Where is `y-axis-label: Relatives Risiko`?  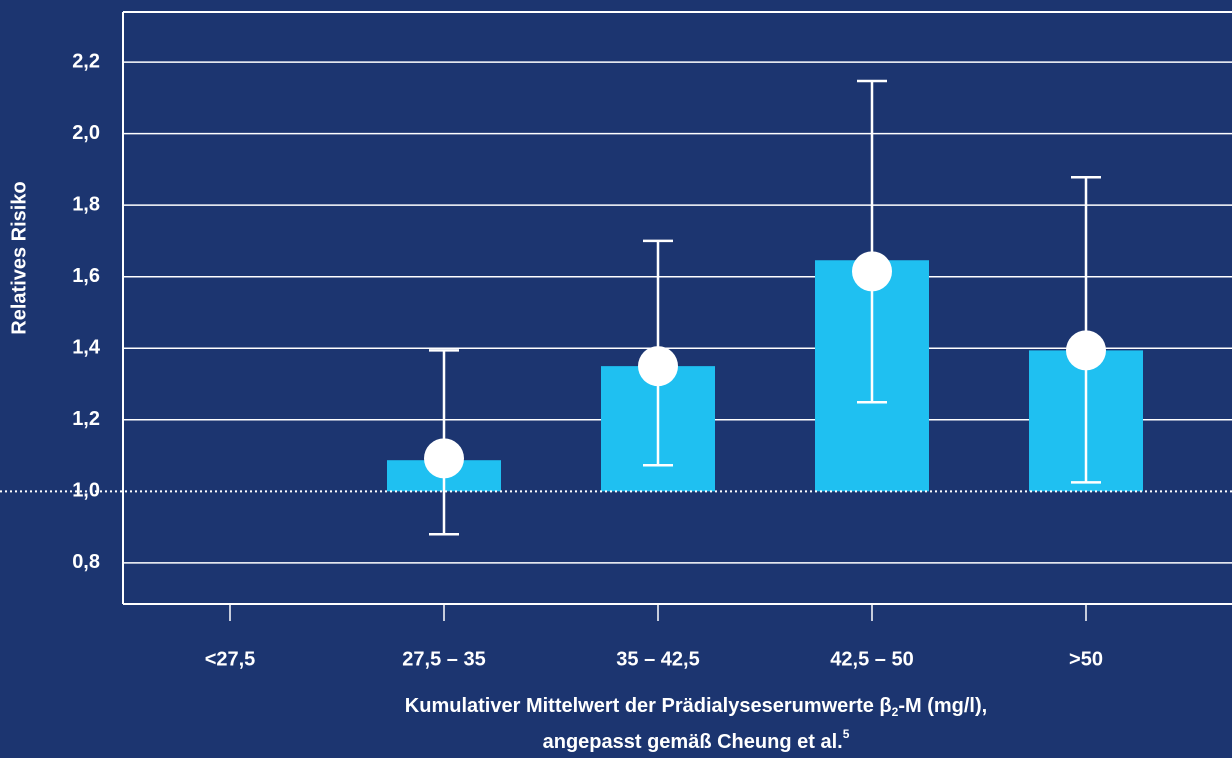 y-axis-label: Relatives Risiko is located at coordinates (19, 257).